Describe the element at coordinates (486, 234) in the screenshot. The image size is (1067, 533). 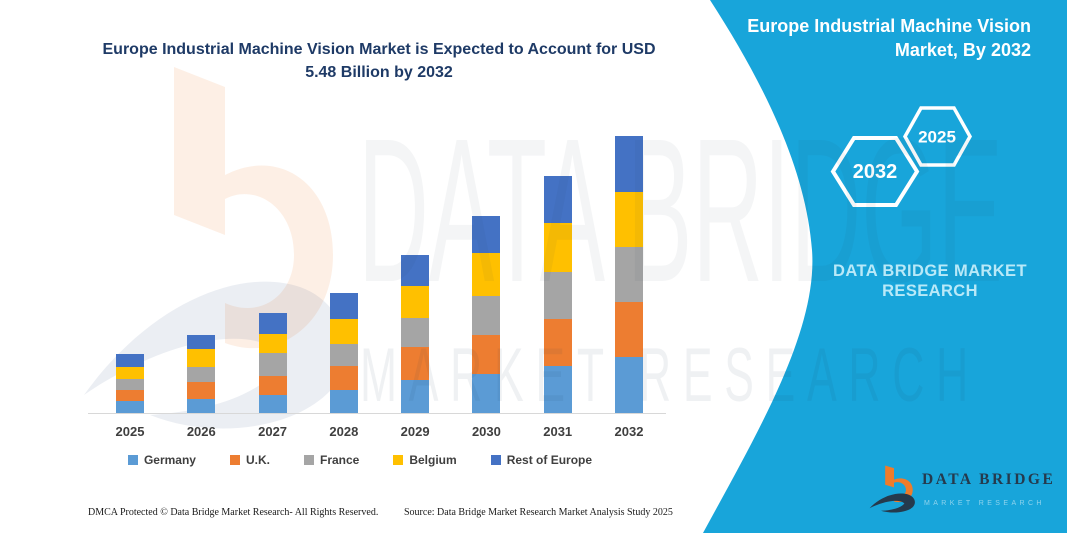
I see `bar-segment-2030-rest-of-europe` at that location.